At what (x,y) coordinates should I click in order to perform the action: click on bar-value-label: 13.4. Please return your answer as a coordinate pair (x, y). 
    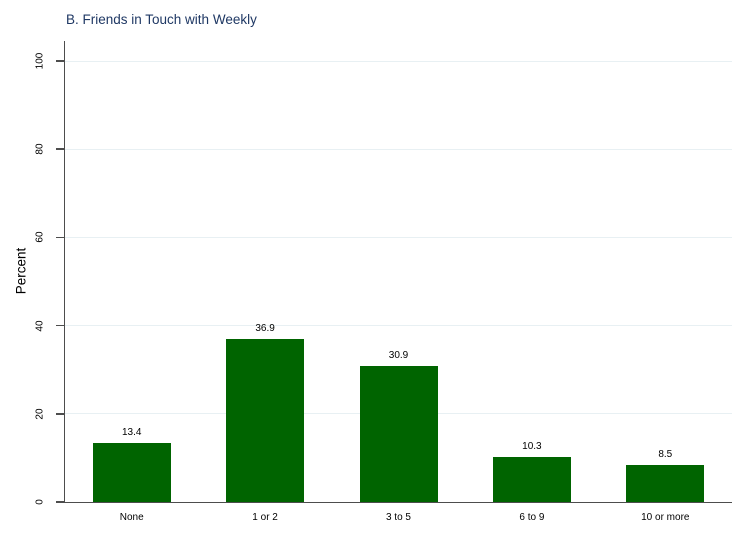
    Looking at the image, I should click on (131, 432).